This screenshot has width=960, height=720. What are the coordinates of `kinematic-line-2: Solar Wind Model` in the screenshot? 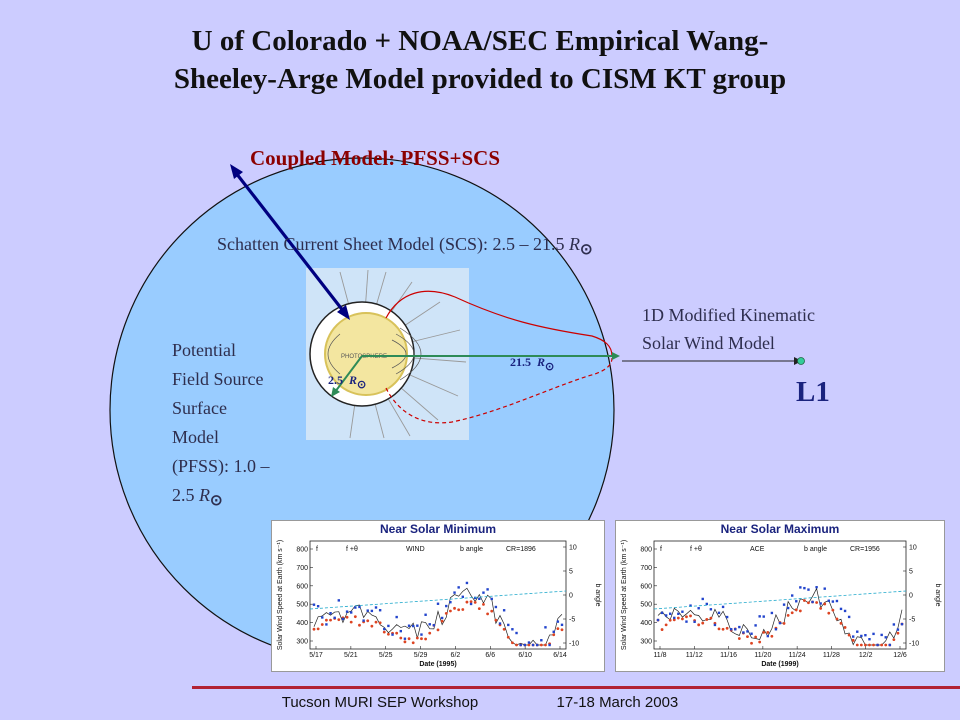 It's located at (708, 343).